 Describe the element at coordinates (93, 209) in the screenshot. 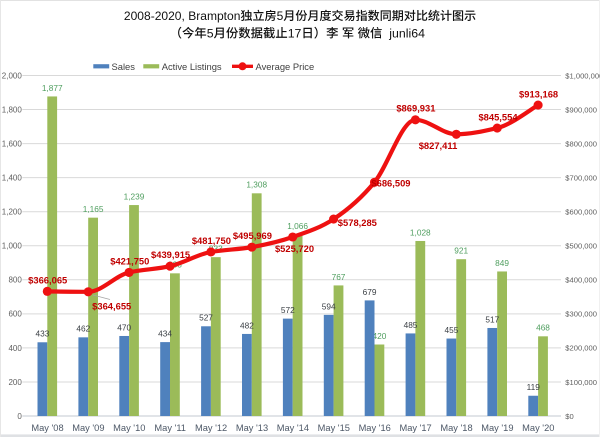

I see `svg-text: 1,165` at that location.